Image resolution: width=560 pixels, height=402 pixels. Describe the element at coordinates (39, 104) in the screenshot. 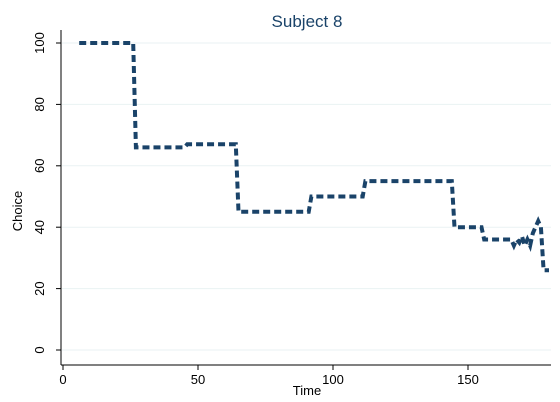

I see `y-tick-label: 80` at that location.